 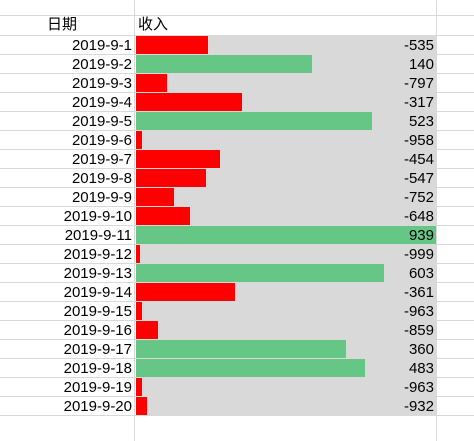 I want to click on income-cell: 360, so click(x=286, y=349).